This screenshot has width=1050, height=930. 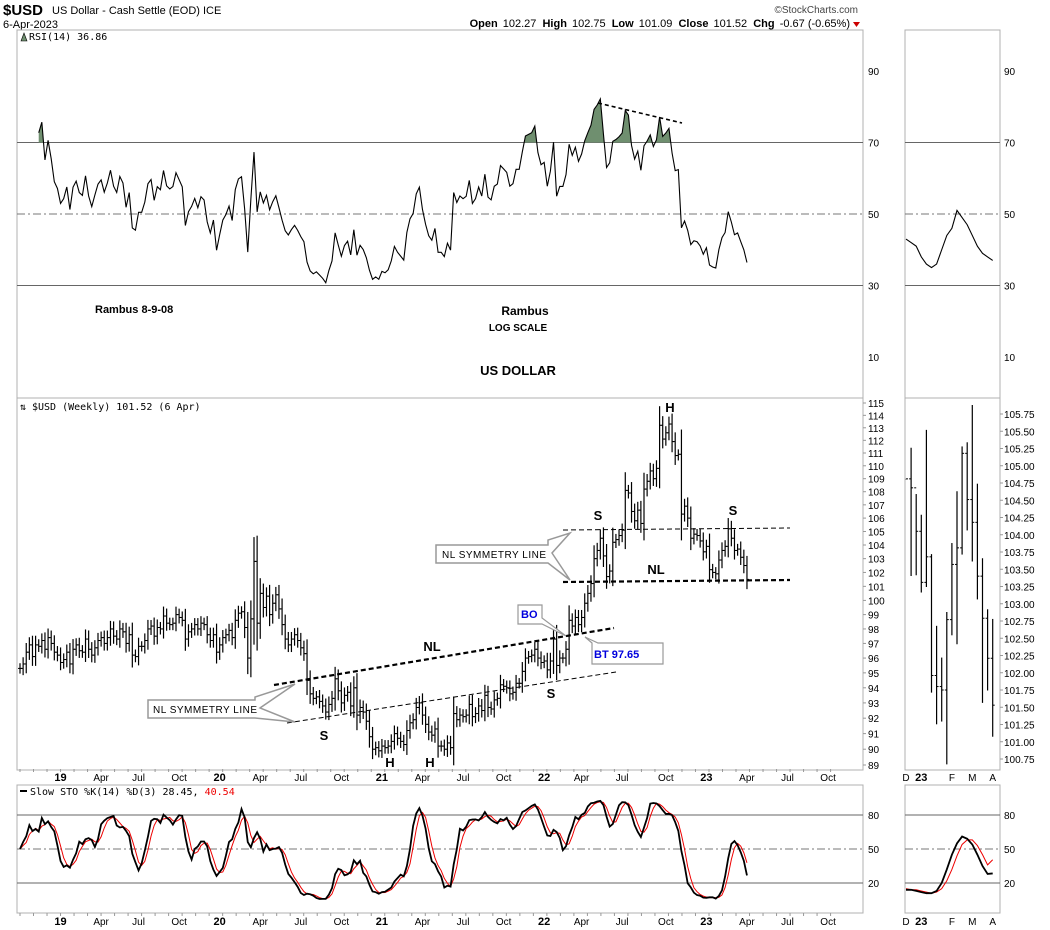 I want to click on instrument-name: US Dollar - Cash Settle (EOD) ICE, so click(x=136, y=11).